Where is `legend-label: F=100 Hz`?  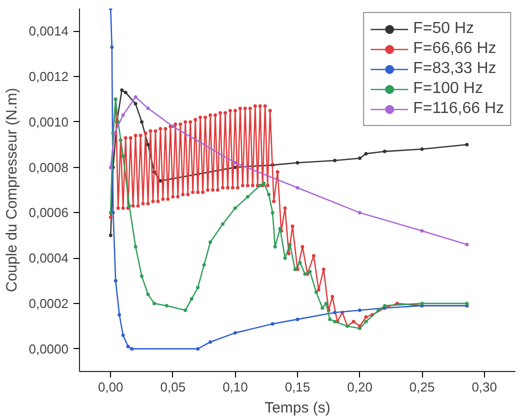 legend-label: F=100 Hz is located at coordinates (448, 89).